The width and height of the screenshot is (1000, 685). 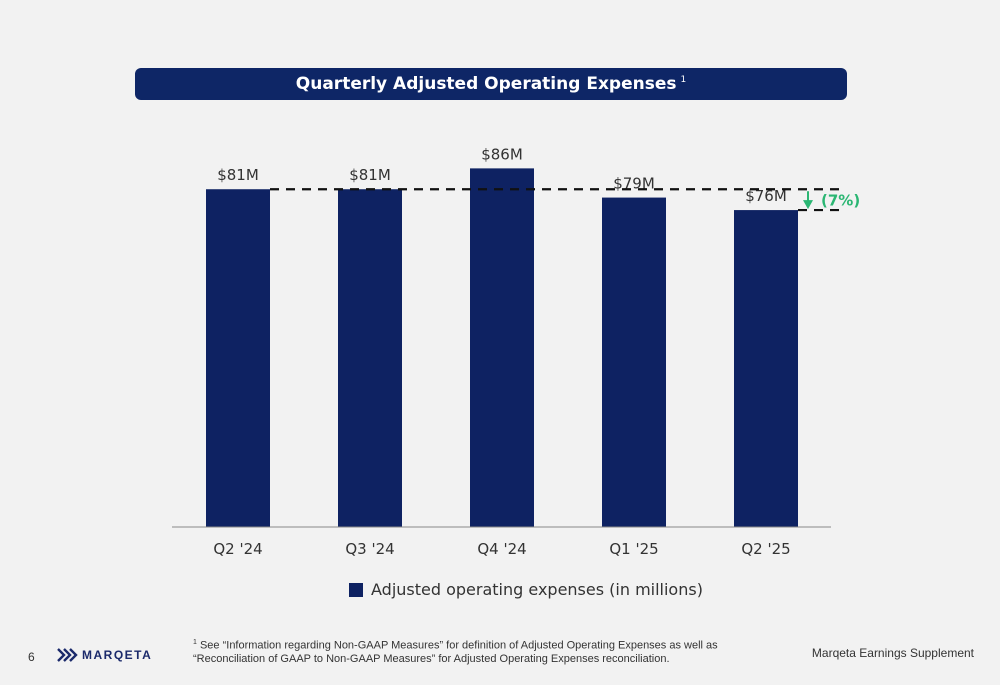 What do you see at coordinates (502, 154) in the screenshot?
I see `data-label-2: $86M` at bounding box center [502, 154].